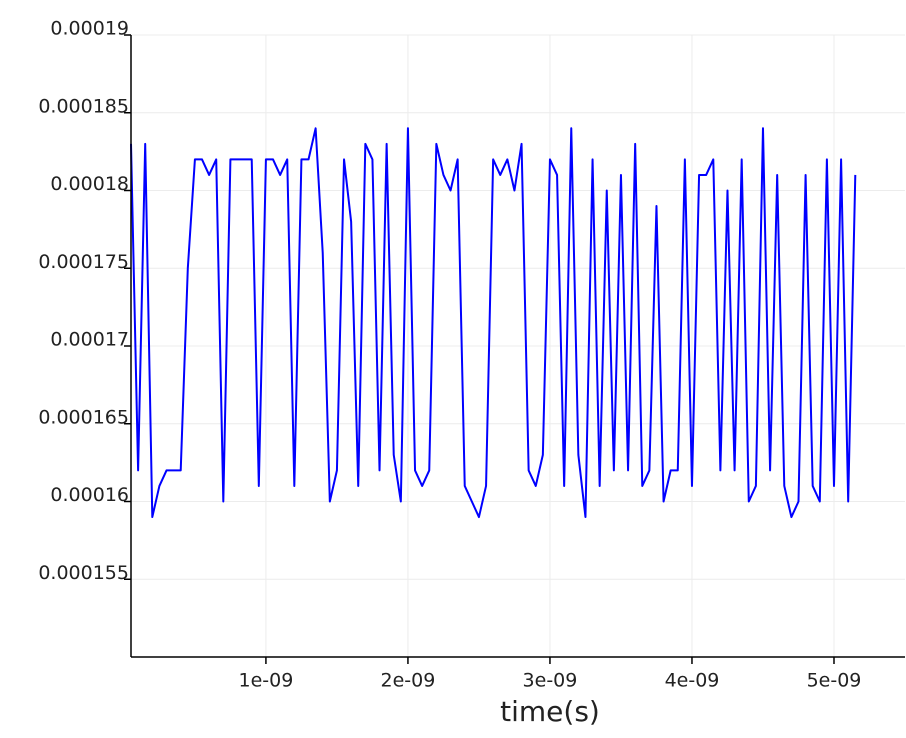 The image size is (906, 738). What do you see at coordinates (89, 184) in the screenshot?
I see `y-tick-label: 0.00018` at bounding box center [89, 184].